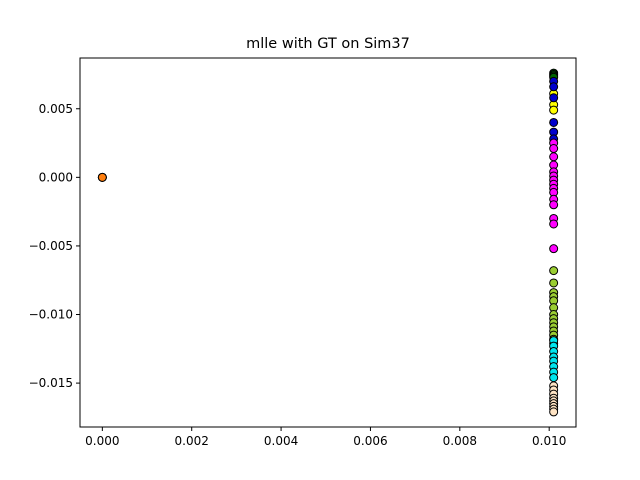  I want to click on x-tick-label: 0.008, so click(460, 441).